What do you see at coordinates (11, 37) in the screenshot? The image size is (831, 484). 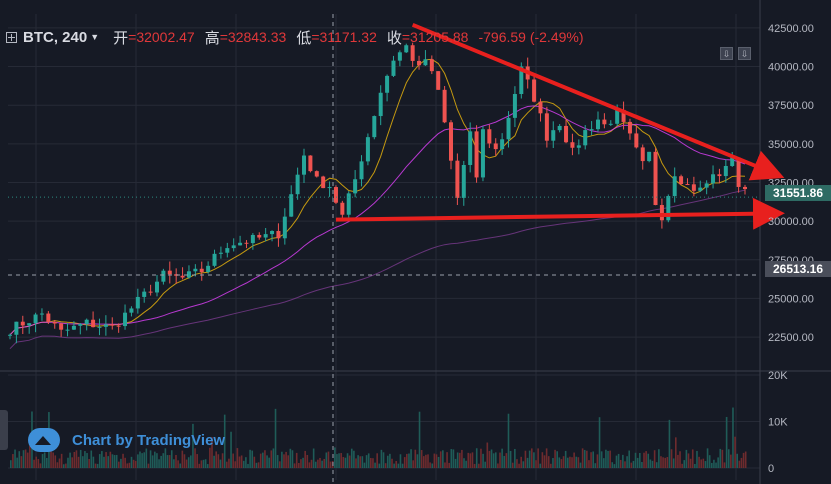 I see `expand-icon` at bounding box center [11, 37].